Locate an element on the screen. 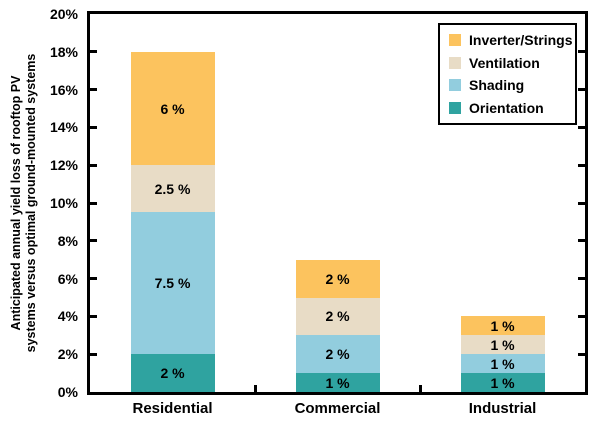 This screenshot has width=600, height=431. bar-segment-orientation-industrial: 1 % is located at coordinates (502, 382).